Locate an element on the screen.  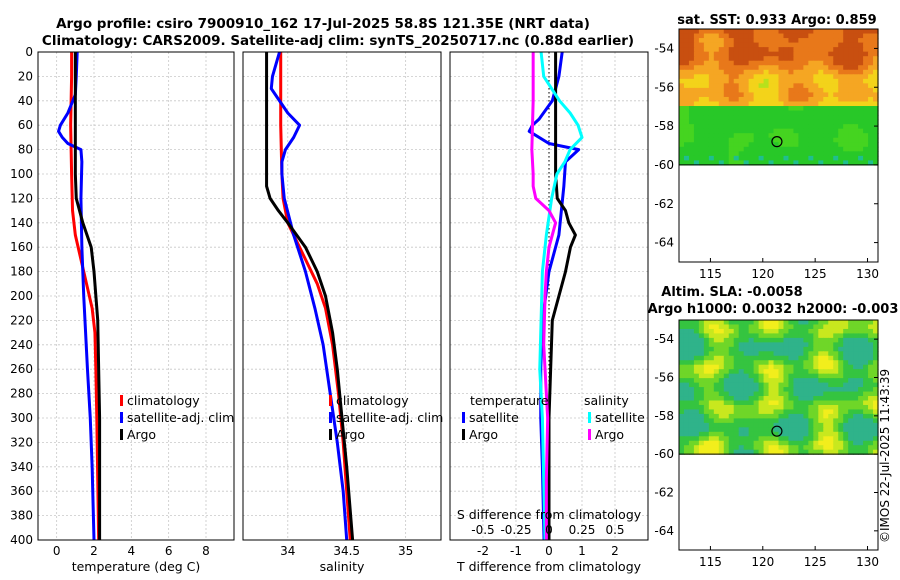
map-frame is located at coordinates (778, 435).